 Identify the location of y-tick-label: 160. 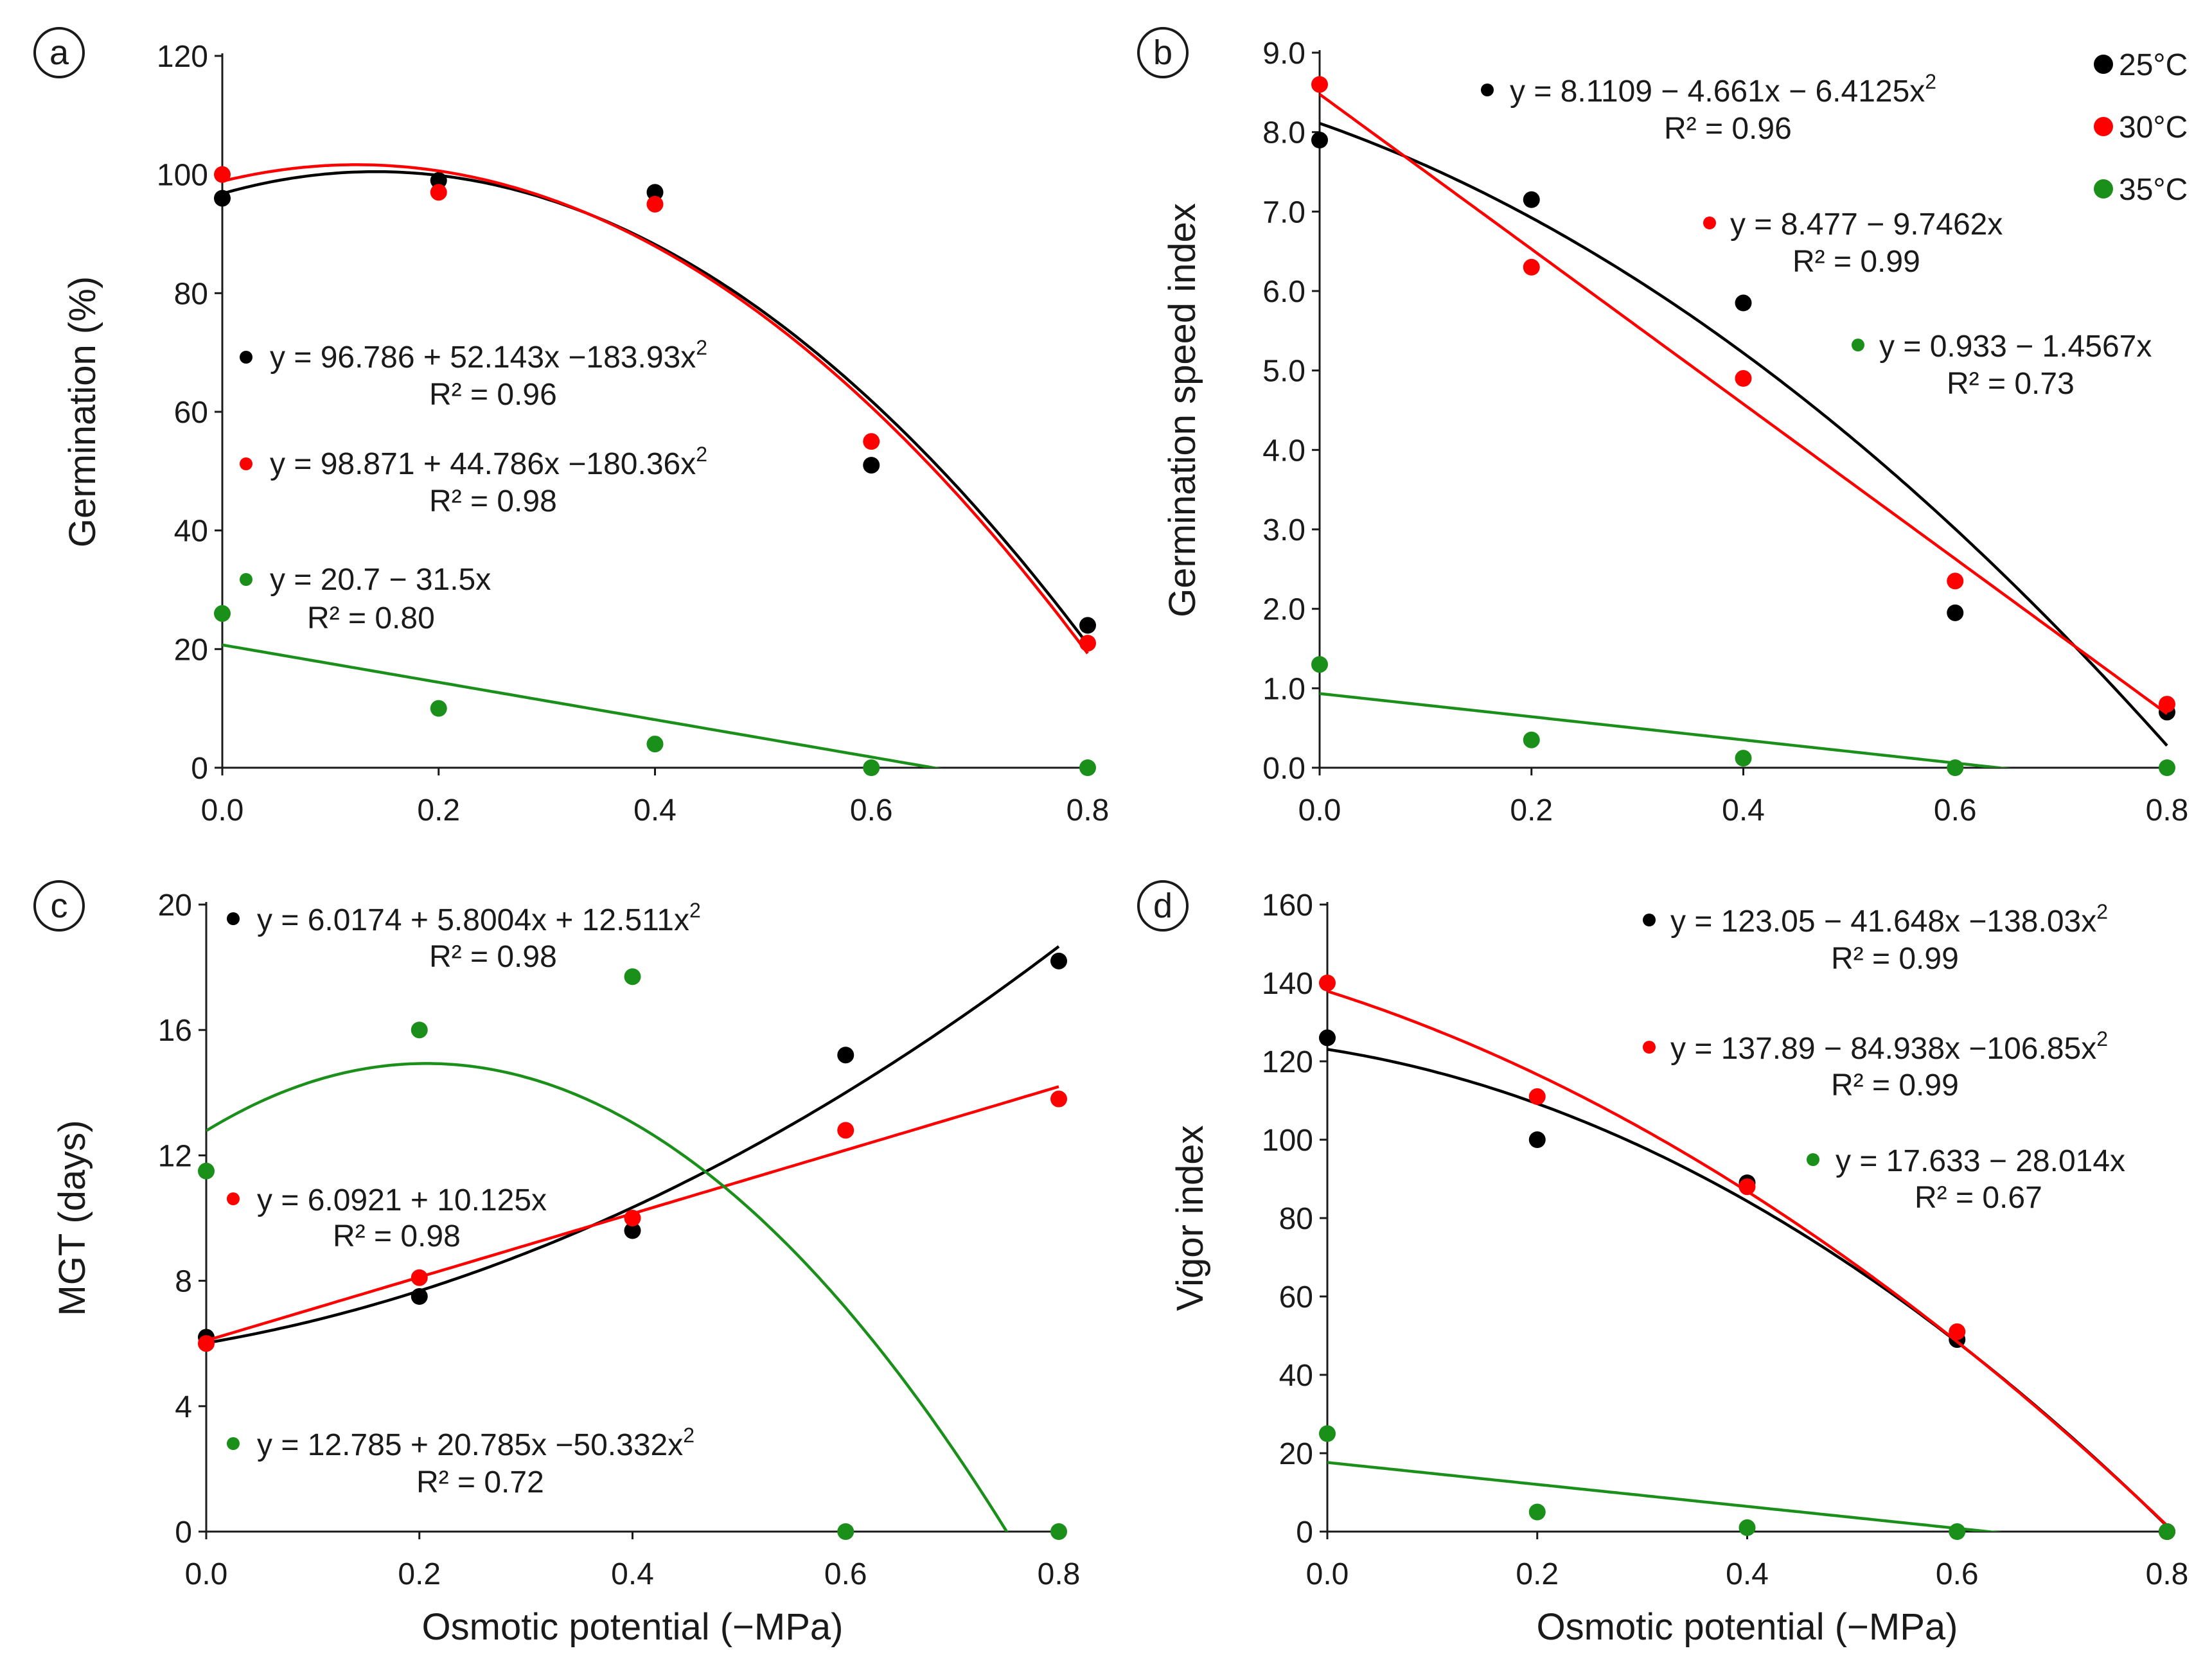
(1287, 906).